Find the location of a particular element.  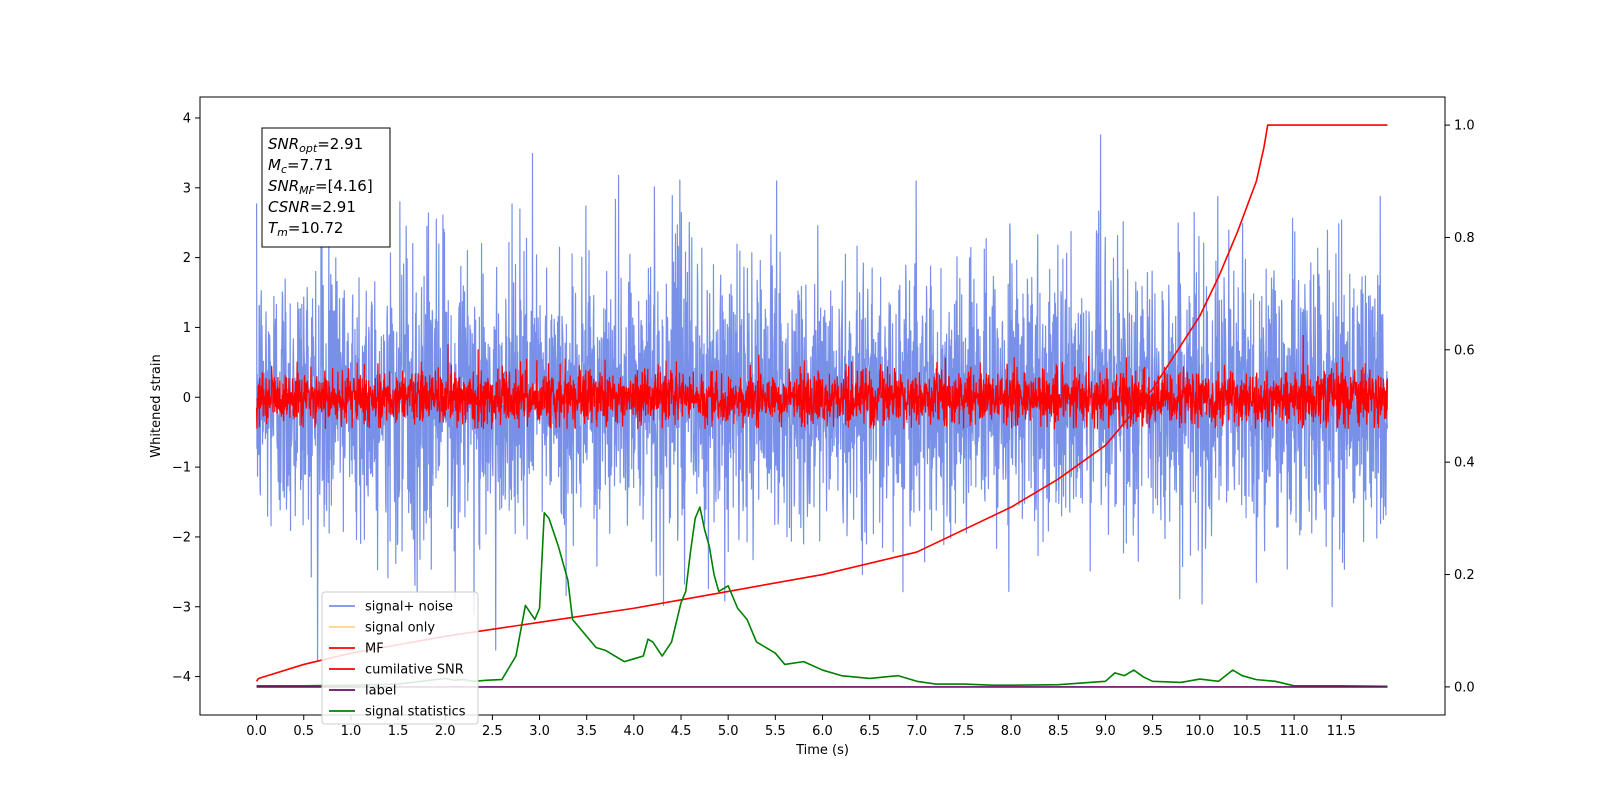

y-tick-label: −3 is located at coordinates (181, 607).